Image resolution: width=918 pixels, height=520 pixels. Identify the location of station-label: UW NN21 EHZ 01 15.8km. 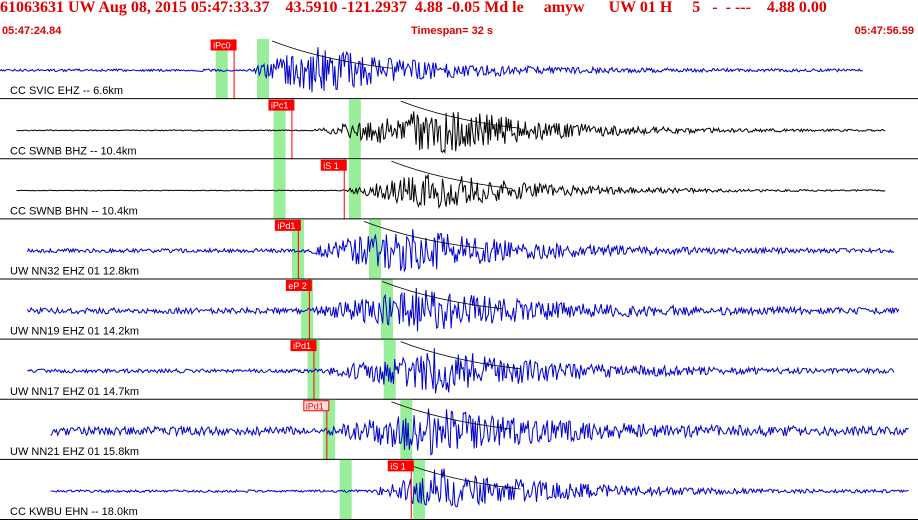
(74, 452).